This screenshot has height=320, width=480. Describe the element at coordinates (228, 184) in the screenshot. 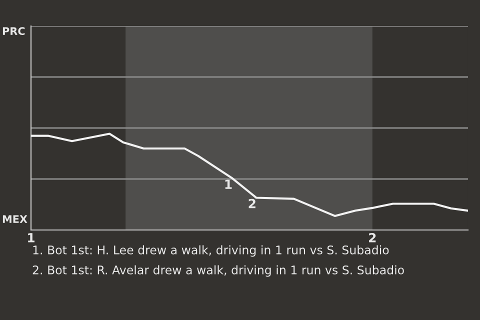

I see `annotation: 1` at that location.